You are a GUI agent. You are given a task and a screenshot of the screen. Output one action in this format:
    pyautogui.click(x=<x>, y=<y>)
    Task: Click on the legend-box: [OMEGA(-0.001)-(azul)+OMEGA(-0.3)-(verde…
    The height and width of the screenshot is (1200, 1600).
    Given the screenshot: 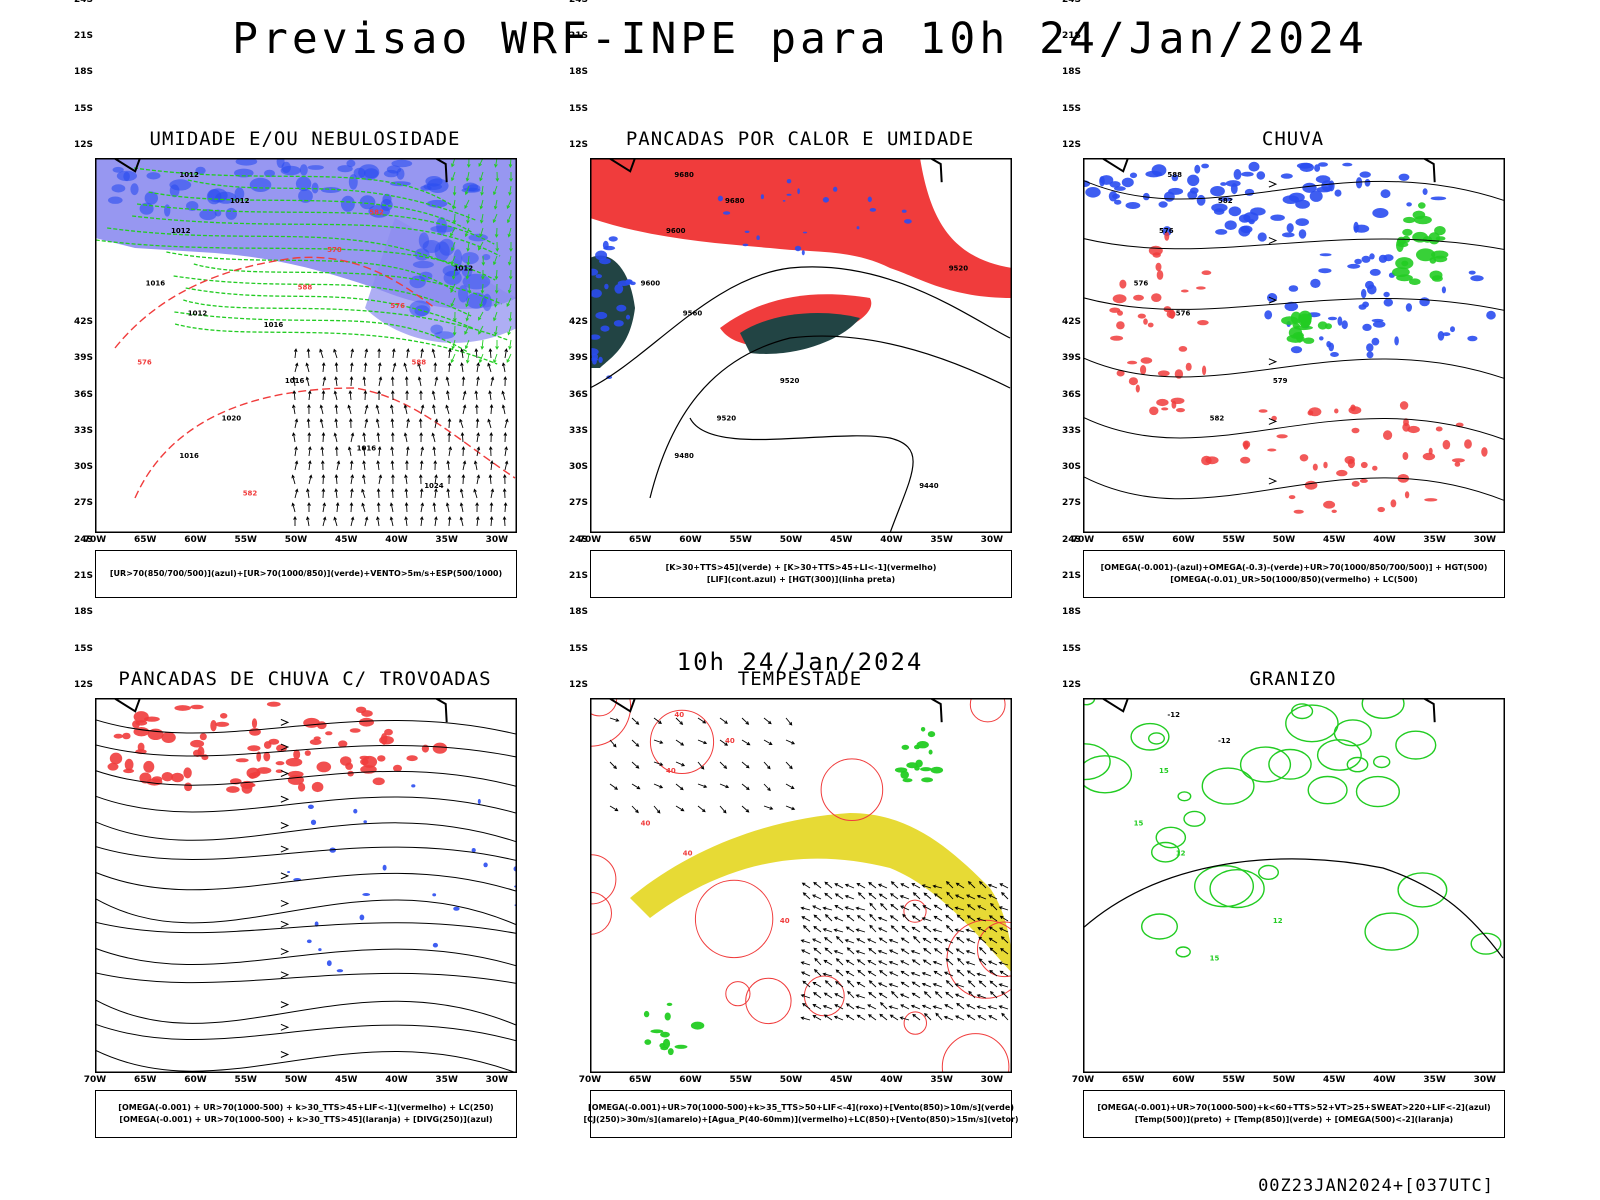 What is the action you would take?
    pyautogui.click(x=1294, y=574)
    